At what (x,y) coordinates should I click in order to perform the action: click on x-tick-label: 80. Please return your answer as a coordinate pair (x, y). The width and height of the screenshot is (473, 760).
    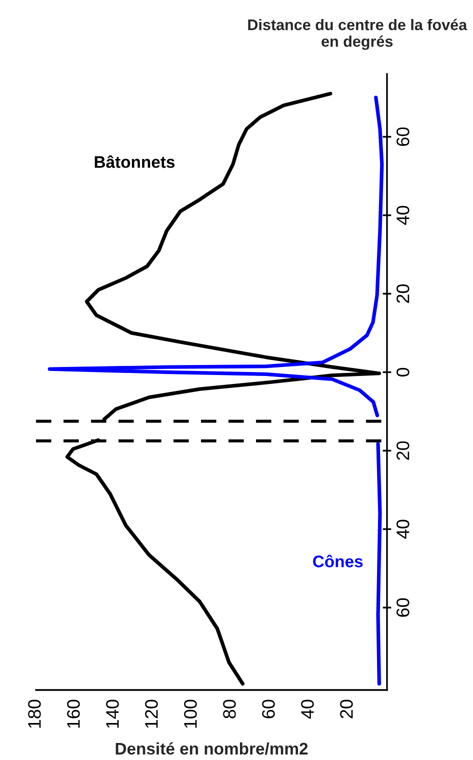
    Looking at the image, I should click on (229, 709).